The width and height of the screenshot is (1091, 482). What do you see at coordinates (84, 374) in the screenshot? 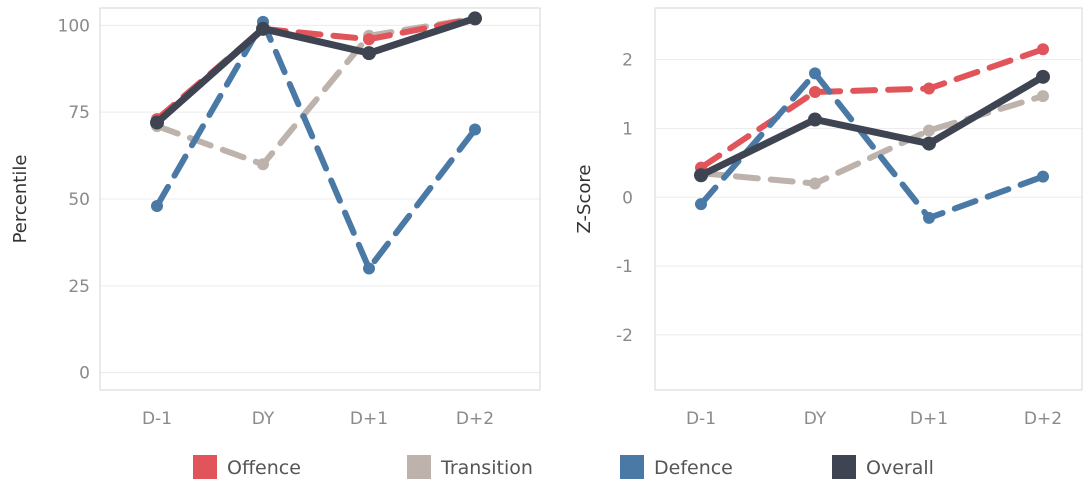
I see `percentile-y-tick-label: 0` at bounding box center [84, 374].